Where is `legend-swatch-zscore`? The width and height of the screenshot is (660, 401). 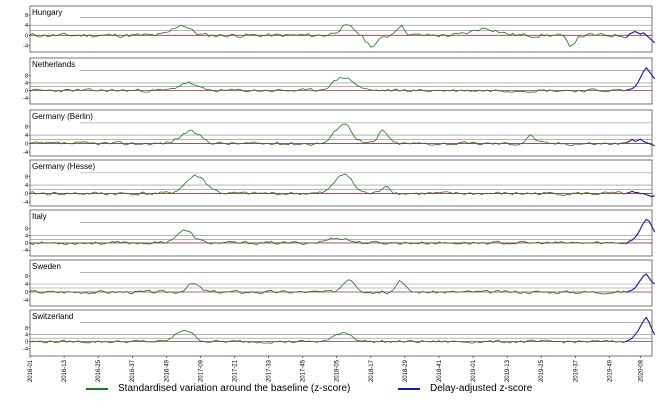
legend-swatch-zscore is located at coordinates (97, 388).